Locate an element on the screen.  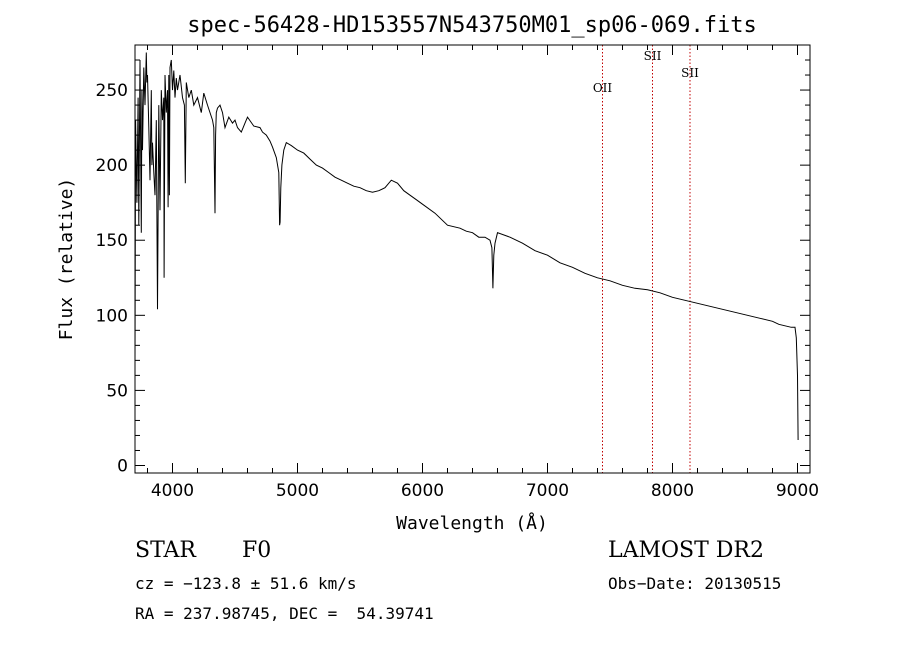
object-subclass: F0 is located at coordinates (257, 550).